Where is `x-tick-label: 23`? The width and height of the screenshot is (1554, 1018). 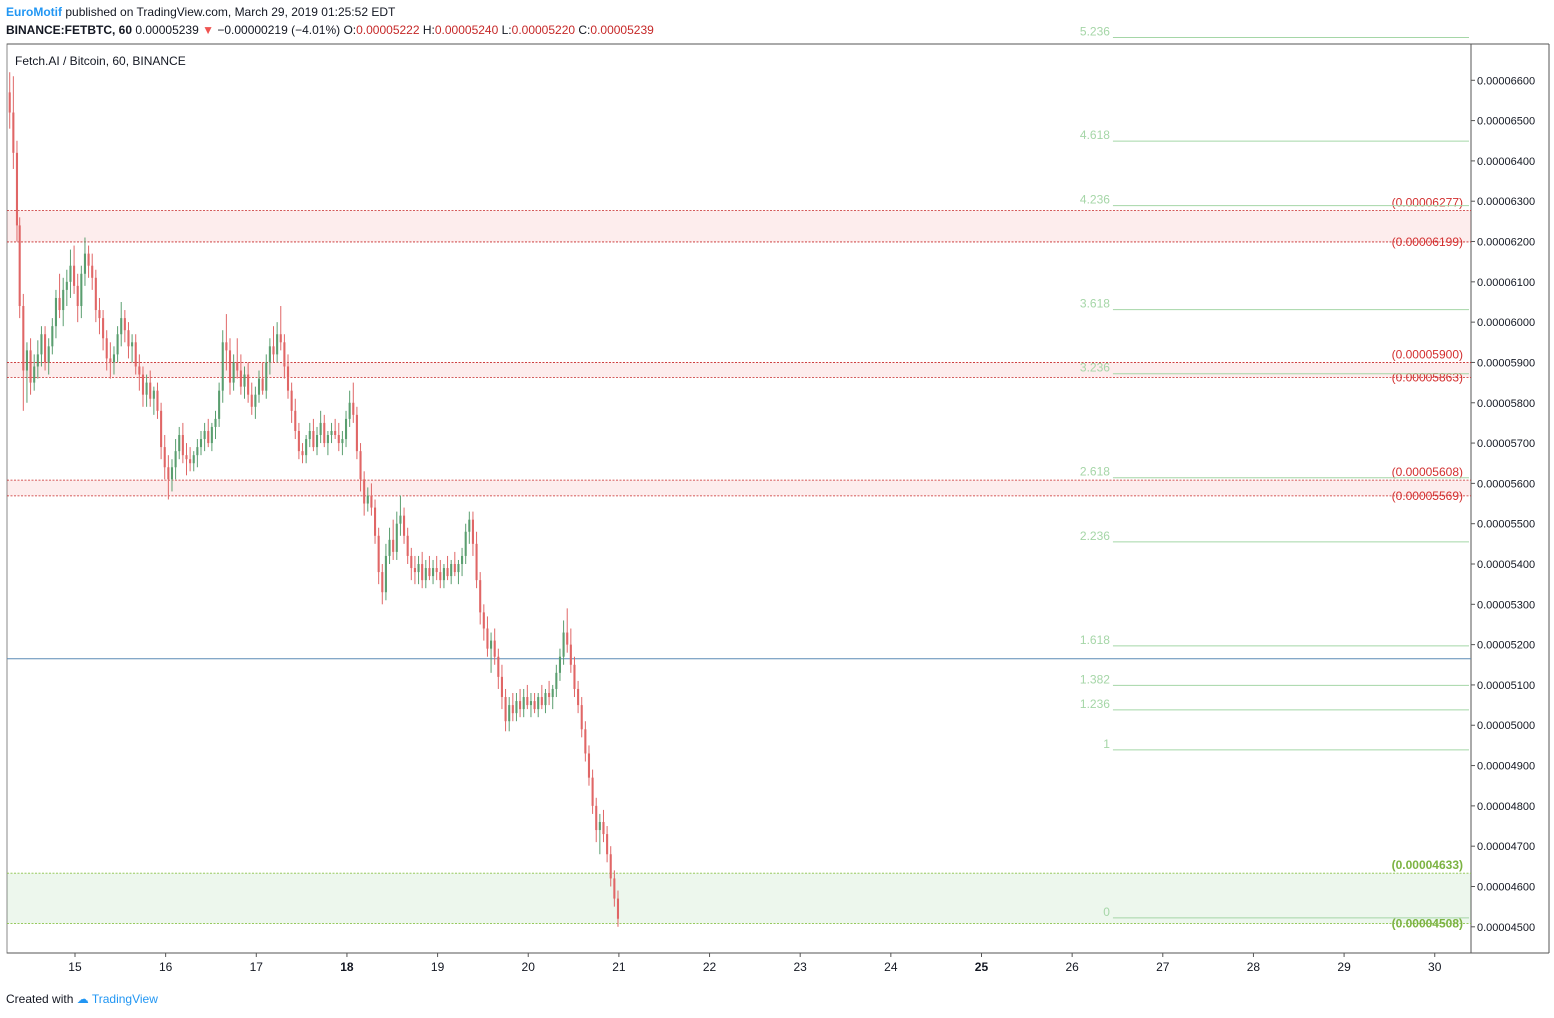
x-tick-label: 23 is located at coordinates (801, 967).